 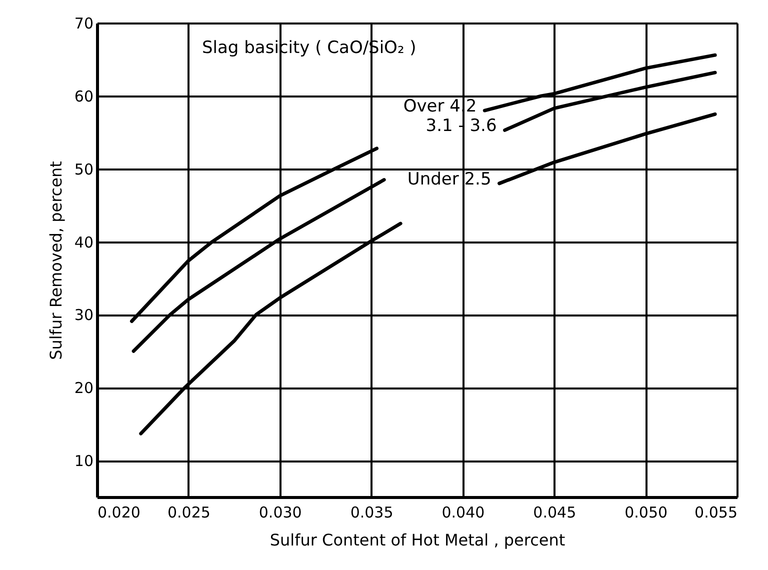 What do you see at coordinates (84, 461) in the screenshot?
I see `y-tick-label: 10` at bounding box center [84, 461].